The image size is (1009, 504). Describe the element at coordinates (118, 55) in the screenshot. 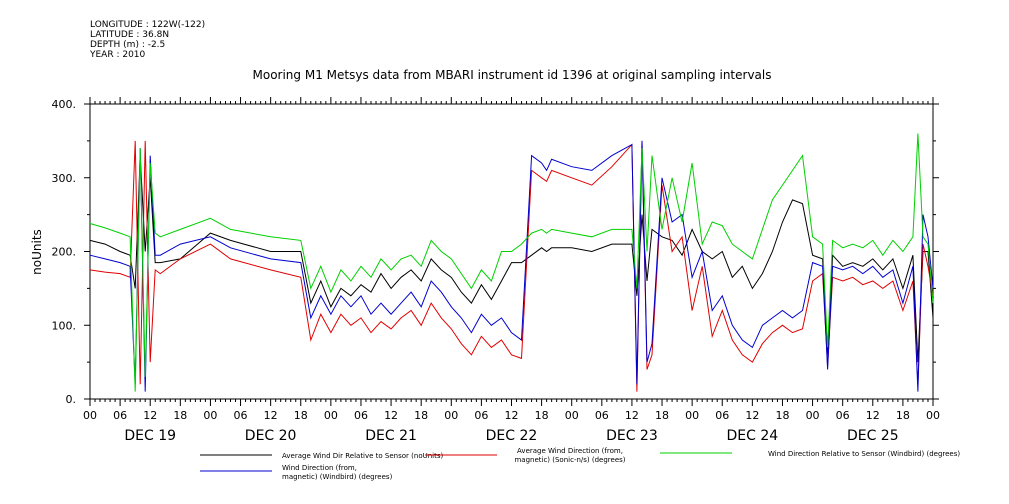

I see `year-label: YEAR : 2010` at that location.